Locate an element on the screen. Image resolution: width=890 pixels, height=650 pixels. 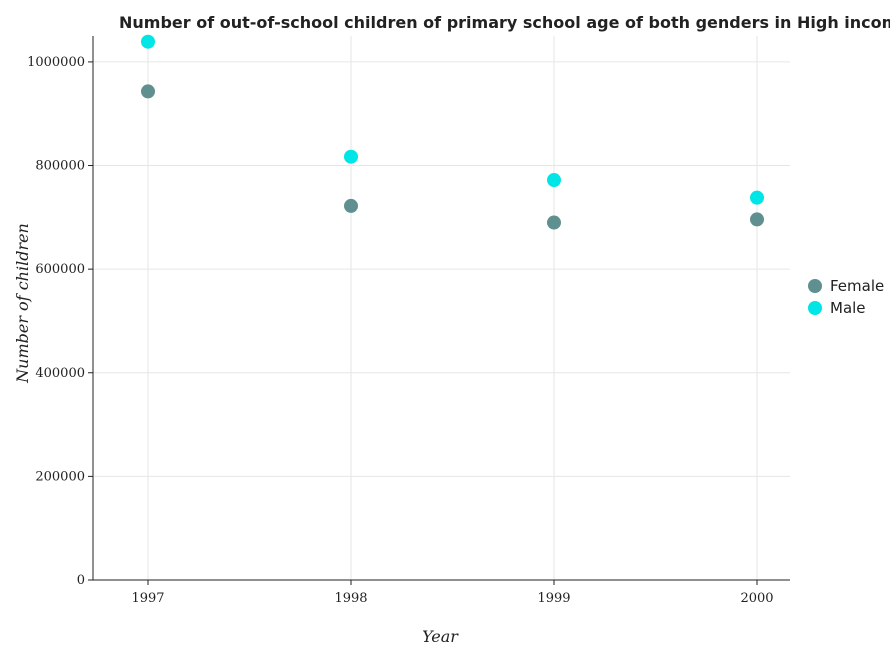
x-tick-label: 1999 is located at coordinates (553, 598).